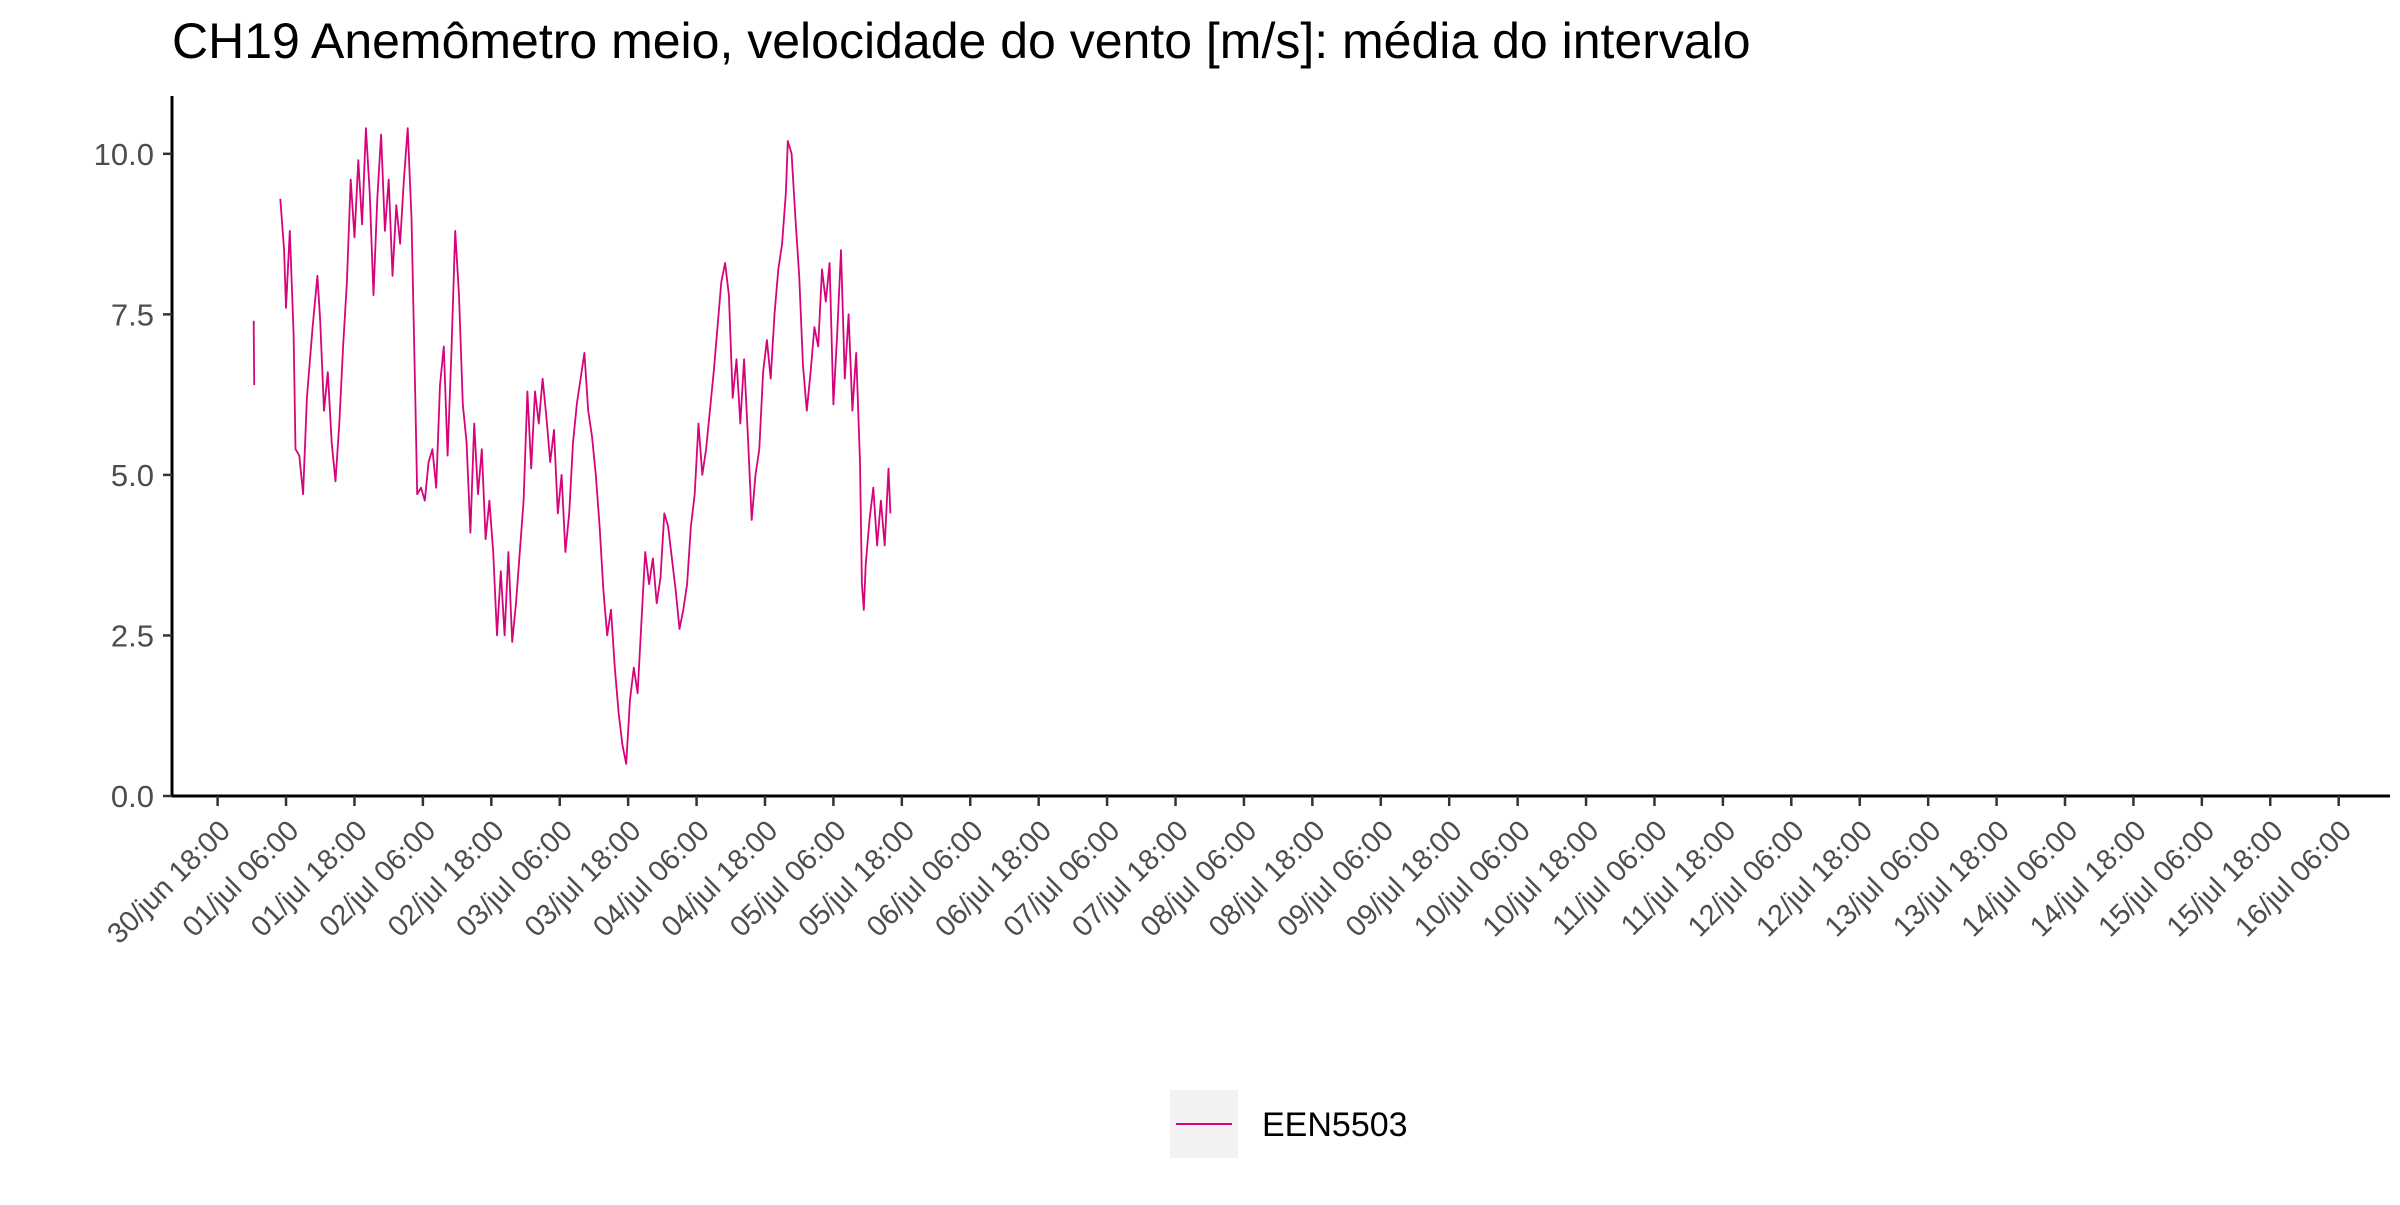 Image resolution: width=2400 pixels, height=1205 pixels. Describe the element at coordinates (134, 455) in the screenshot. I see `y-axis: 0.0 2.5 5.0 7.5 10.0` at that location.